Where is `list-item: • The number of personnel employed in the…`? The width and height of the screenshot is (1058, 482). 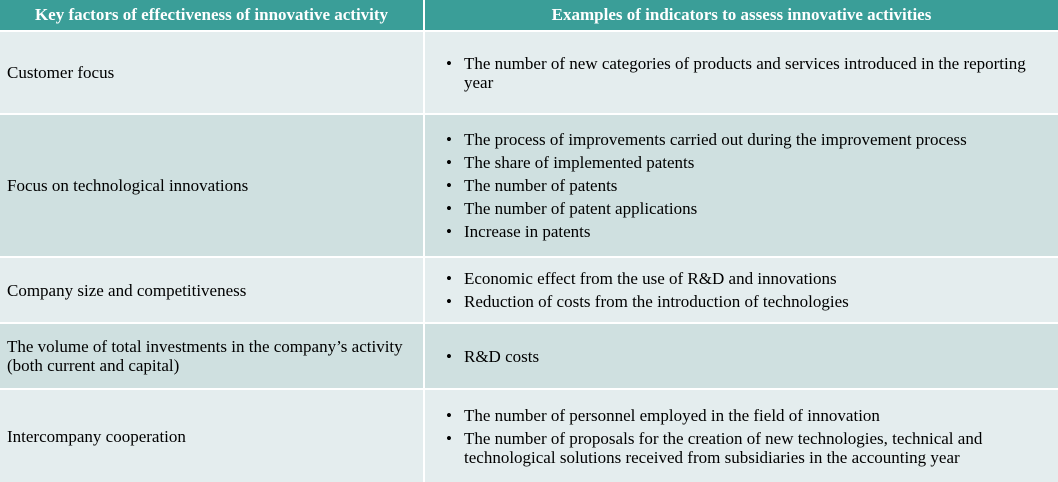
list-item: • The number of personnel employed in the… is located at coordinates (744, 415).